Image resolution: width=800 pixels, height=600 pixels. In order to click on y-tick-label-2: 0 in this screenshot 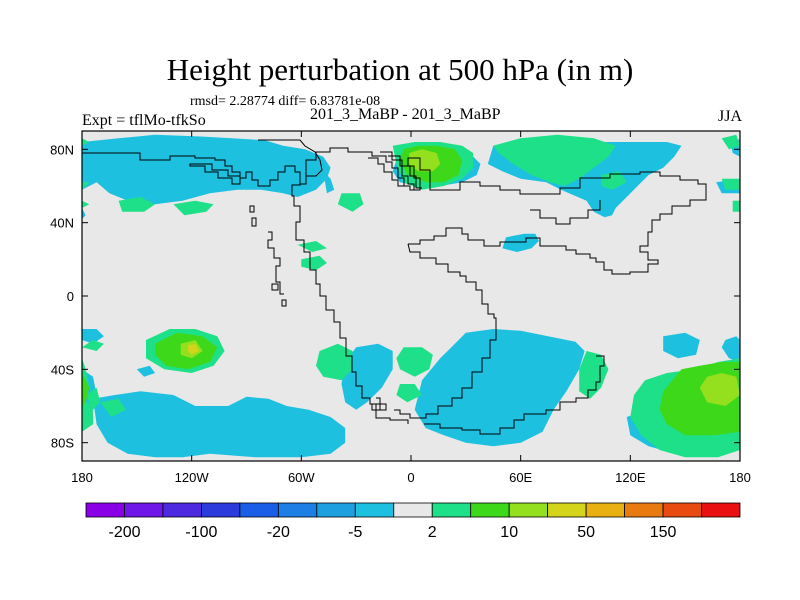, I will do `click(70, 296)`.